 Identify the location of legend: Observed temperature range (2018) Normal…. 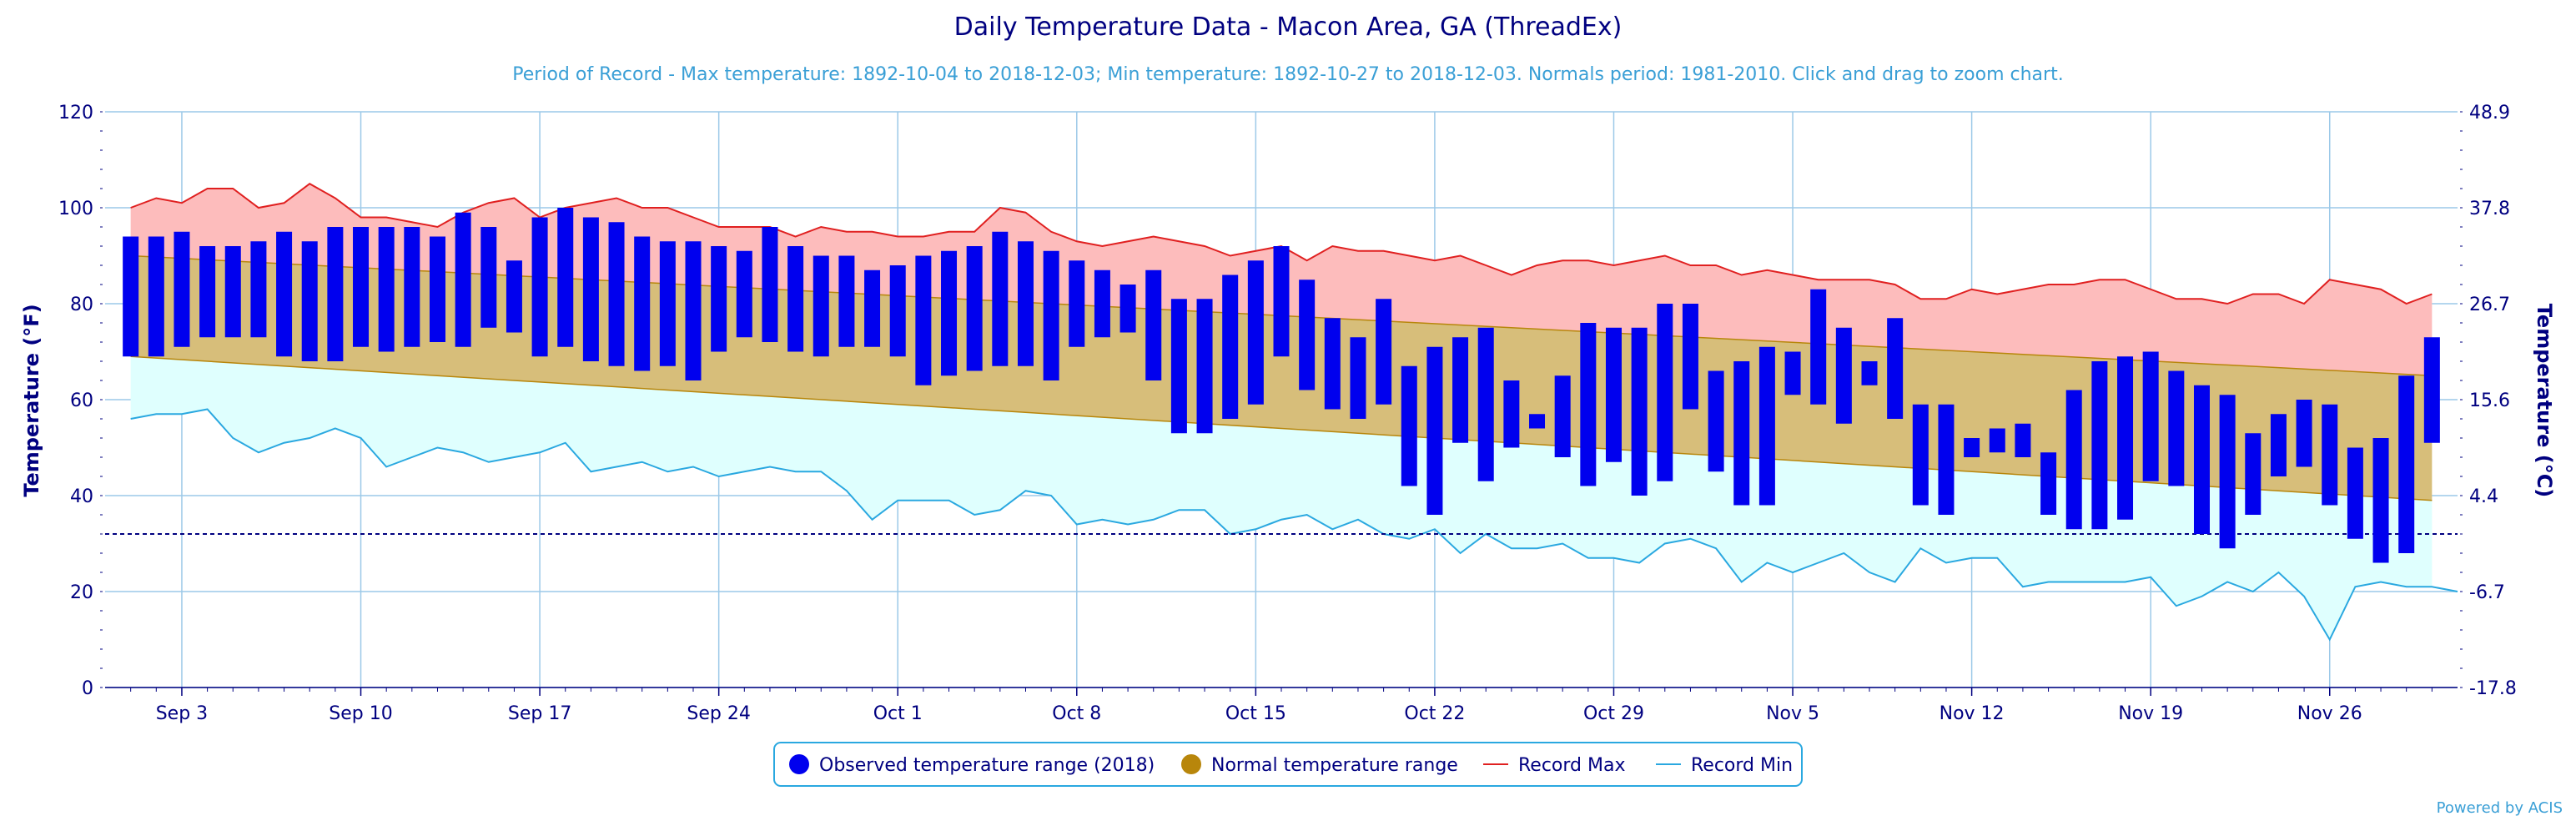
(1288, 764).